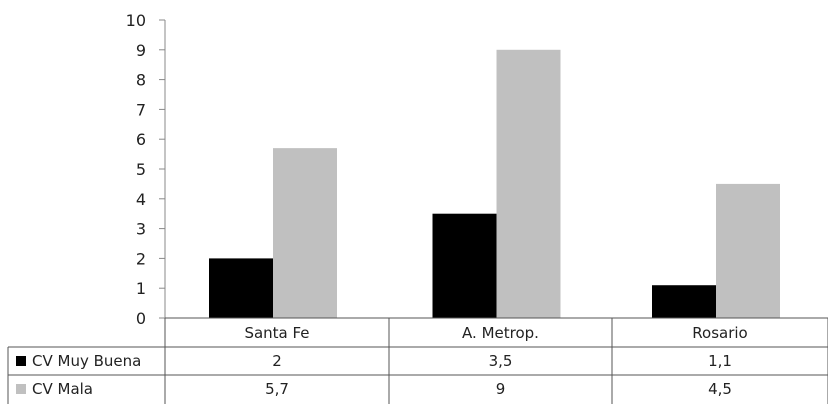 The image size is (828, 404). Describe the element at coordinates (21, 389) in the screenshot. I see `legend-key-cv-mala` at that location.